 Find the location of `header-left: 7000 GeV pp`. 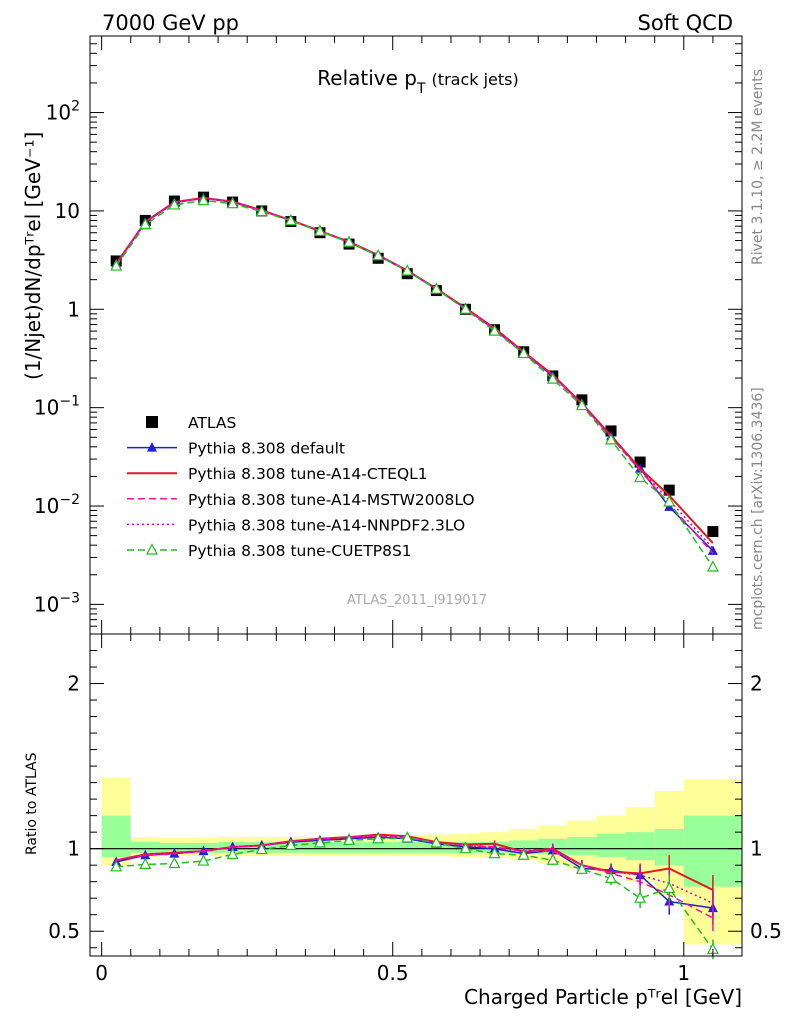

header-left: 7000 GeV pp is located at coordinates (170, 23).